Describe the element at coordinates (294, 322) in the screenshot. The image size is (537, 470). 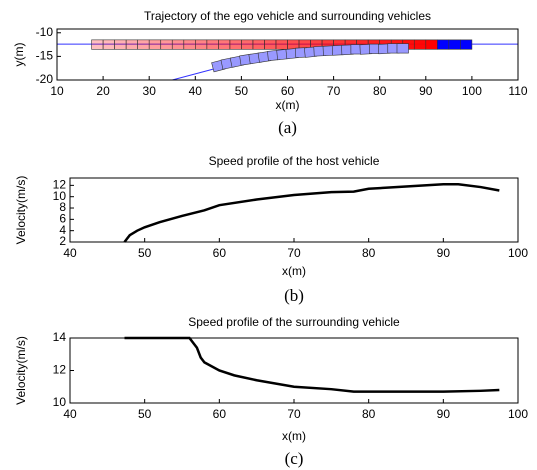
I see `chart-title: Speed profile of the surrounding vehicle` at that location.